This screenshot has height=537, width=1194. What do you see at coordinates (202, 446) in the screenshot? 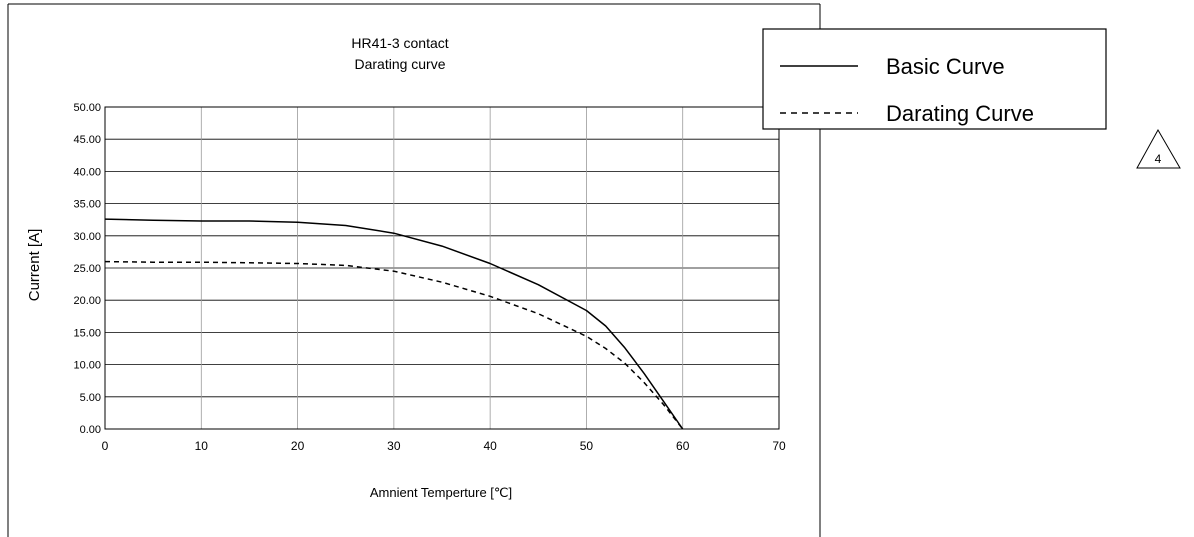
I see `x-tick-label: 10` at bounding box center [202, 446].